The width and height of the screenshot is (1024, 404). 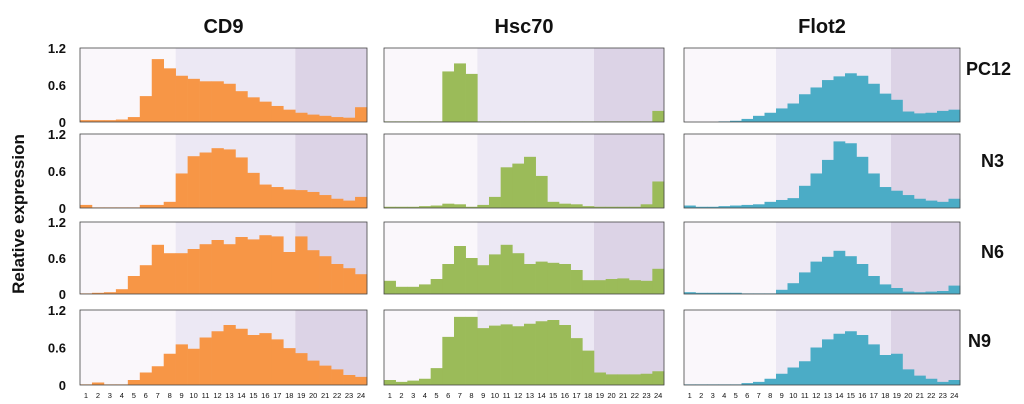 I want to click on x-tick-label: 14, so click(x=839, y=395).